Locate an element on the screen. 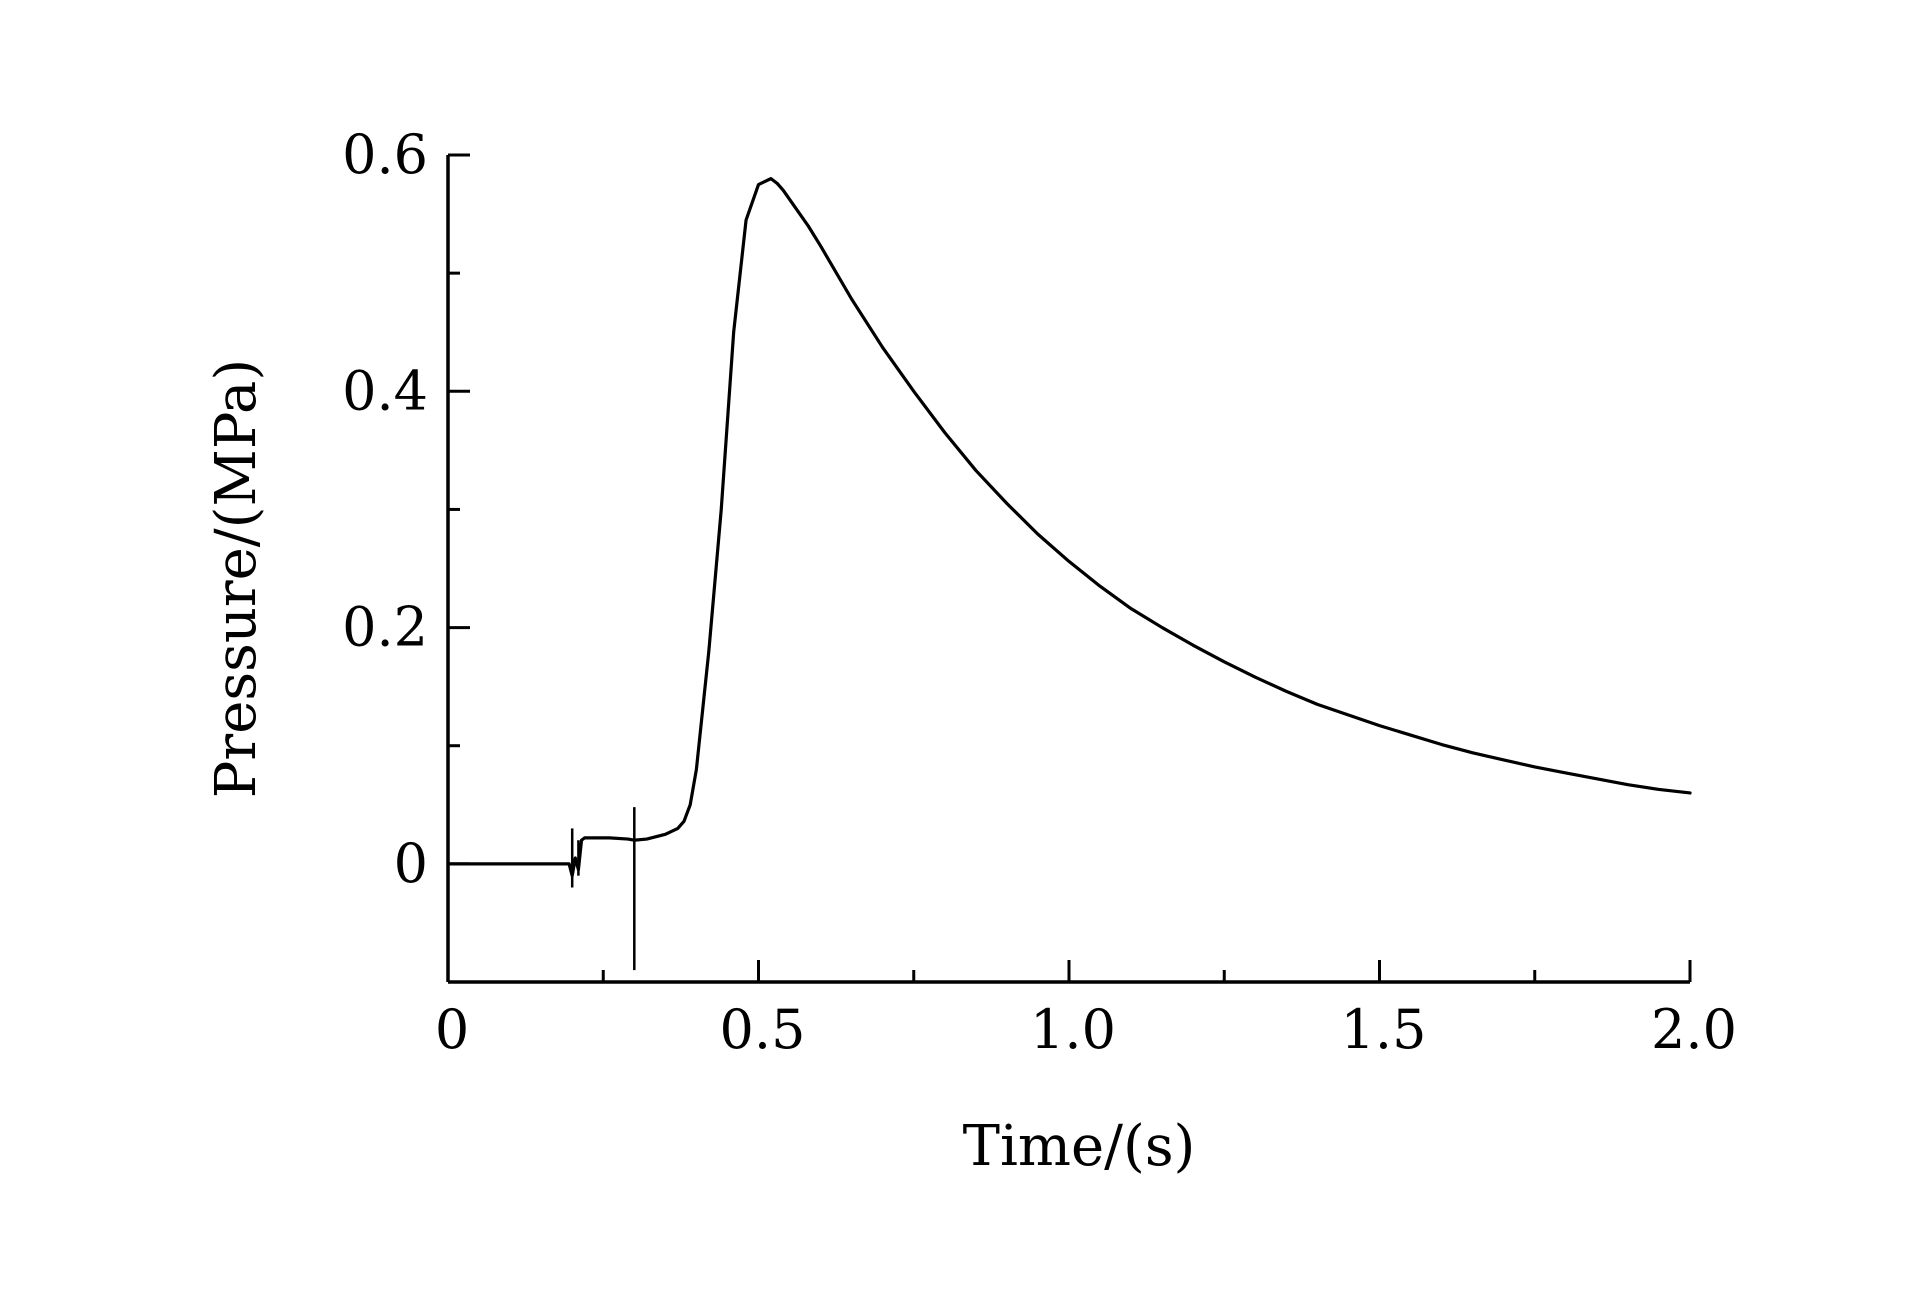 The image size is (1923, 1299). x-axis-title: Time/(s) is located at coordinates (1079, 1146).